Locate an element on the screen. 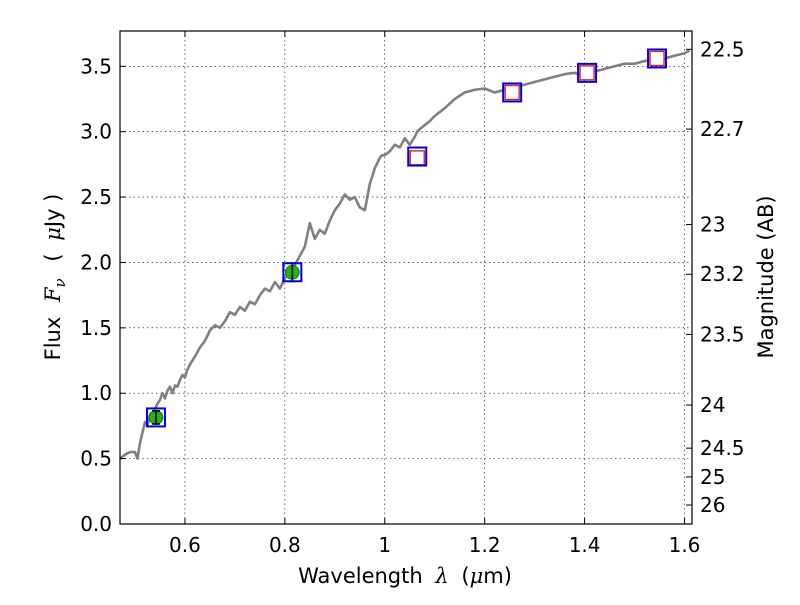 This screenshot has width=800, height=605. y2-tick-label: 24 is located at coordinates (712, 405).